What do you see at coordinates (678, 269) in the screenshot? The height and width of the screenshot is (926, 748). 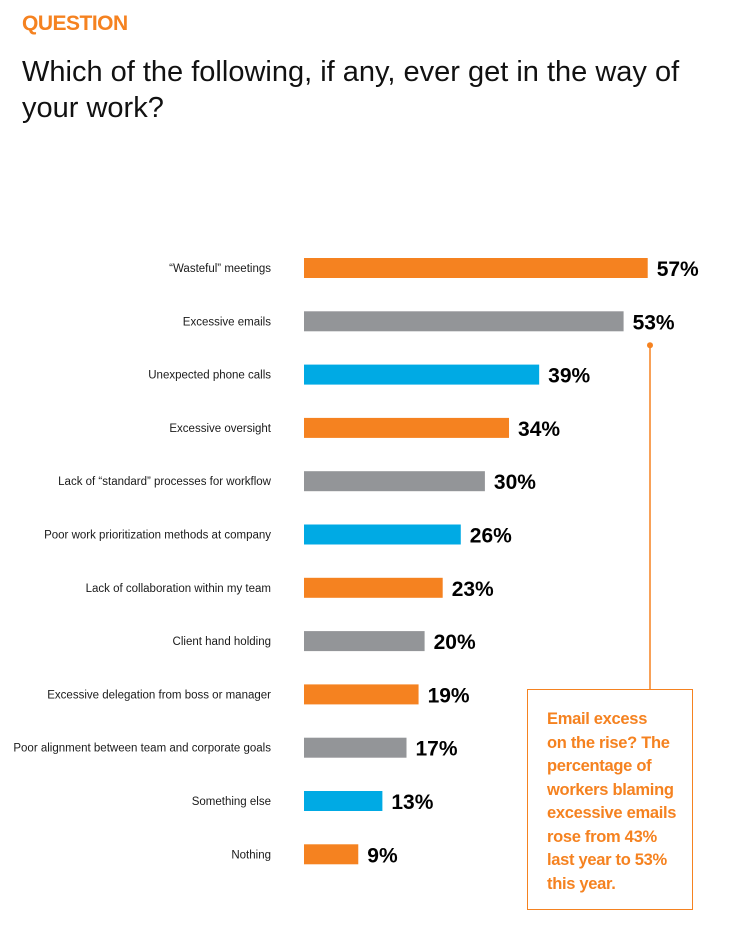 I see `value-label: 57%` at bounding box center [678, 269].